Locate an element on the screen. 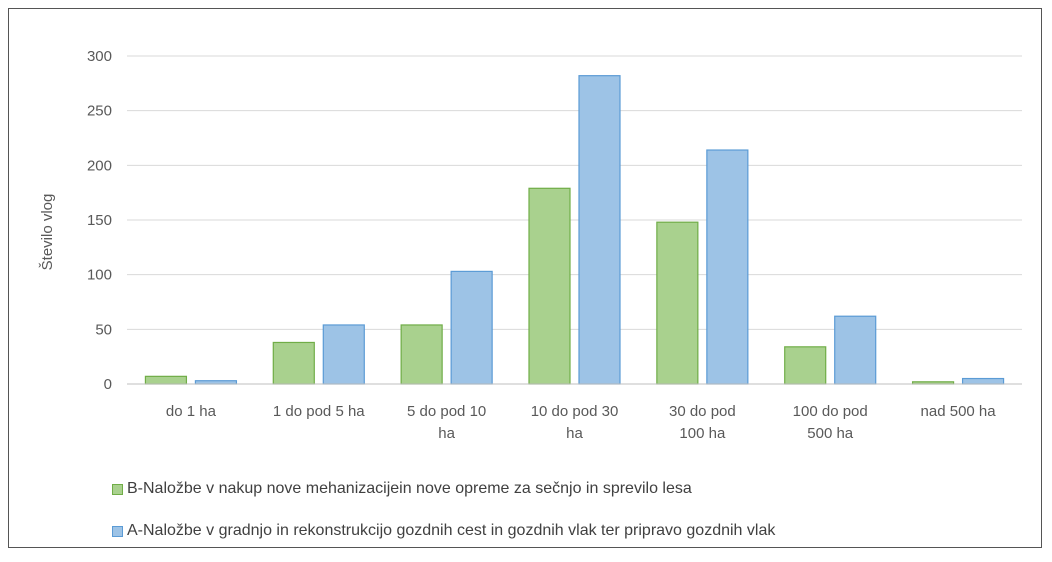  x-tick-label-2-line-0: 5 do pod 10 is located at coordinates (446, 411).